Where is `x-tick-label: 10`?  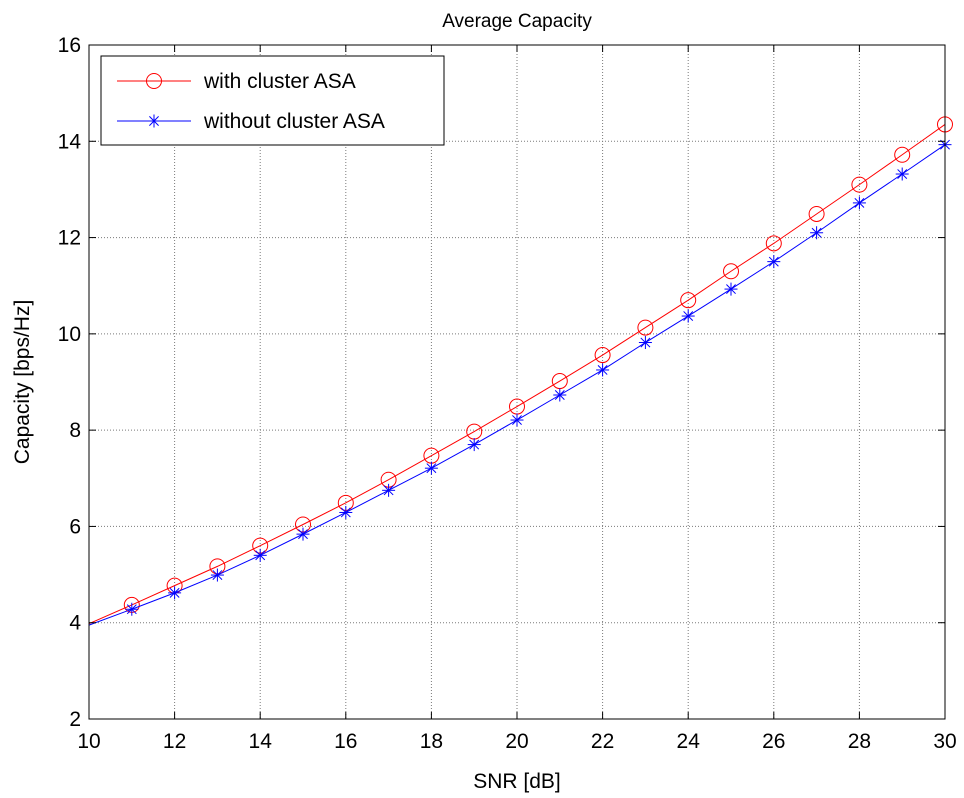 x-tick-label: 10 is located at coordinates (88, 741).